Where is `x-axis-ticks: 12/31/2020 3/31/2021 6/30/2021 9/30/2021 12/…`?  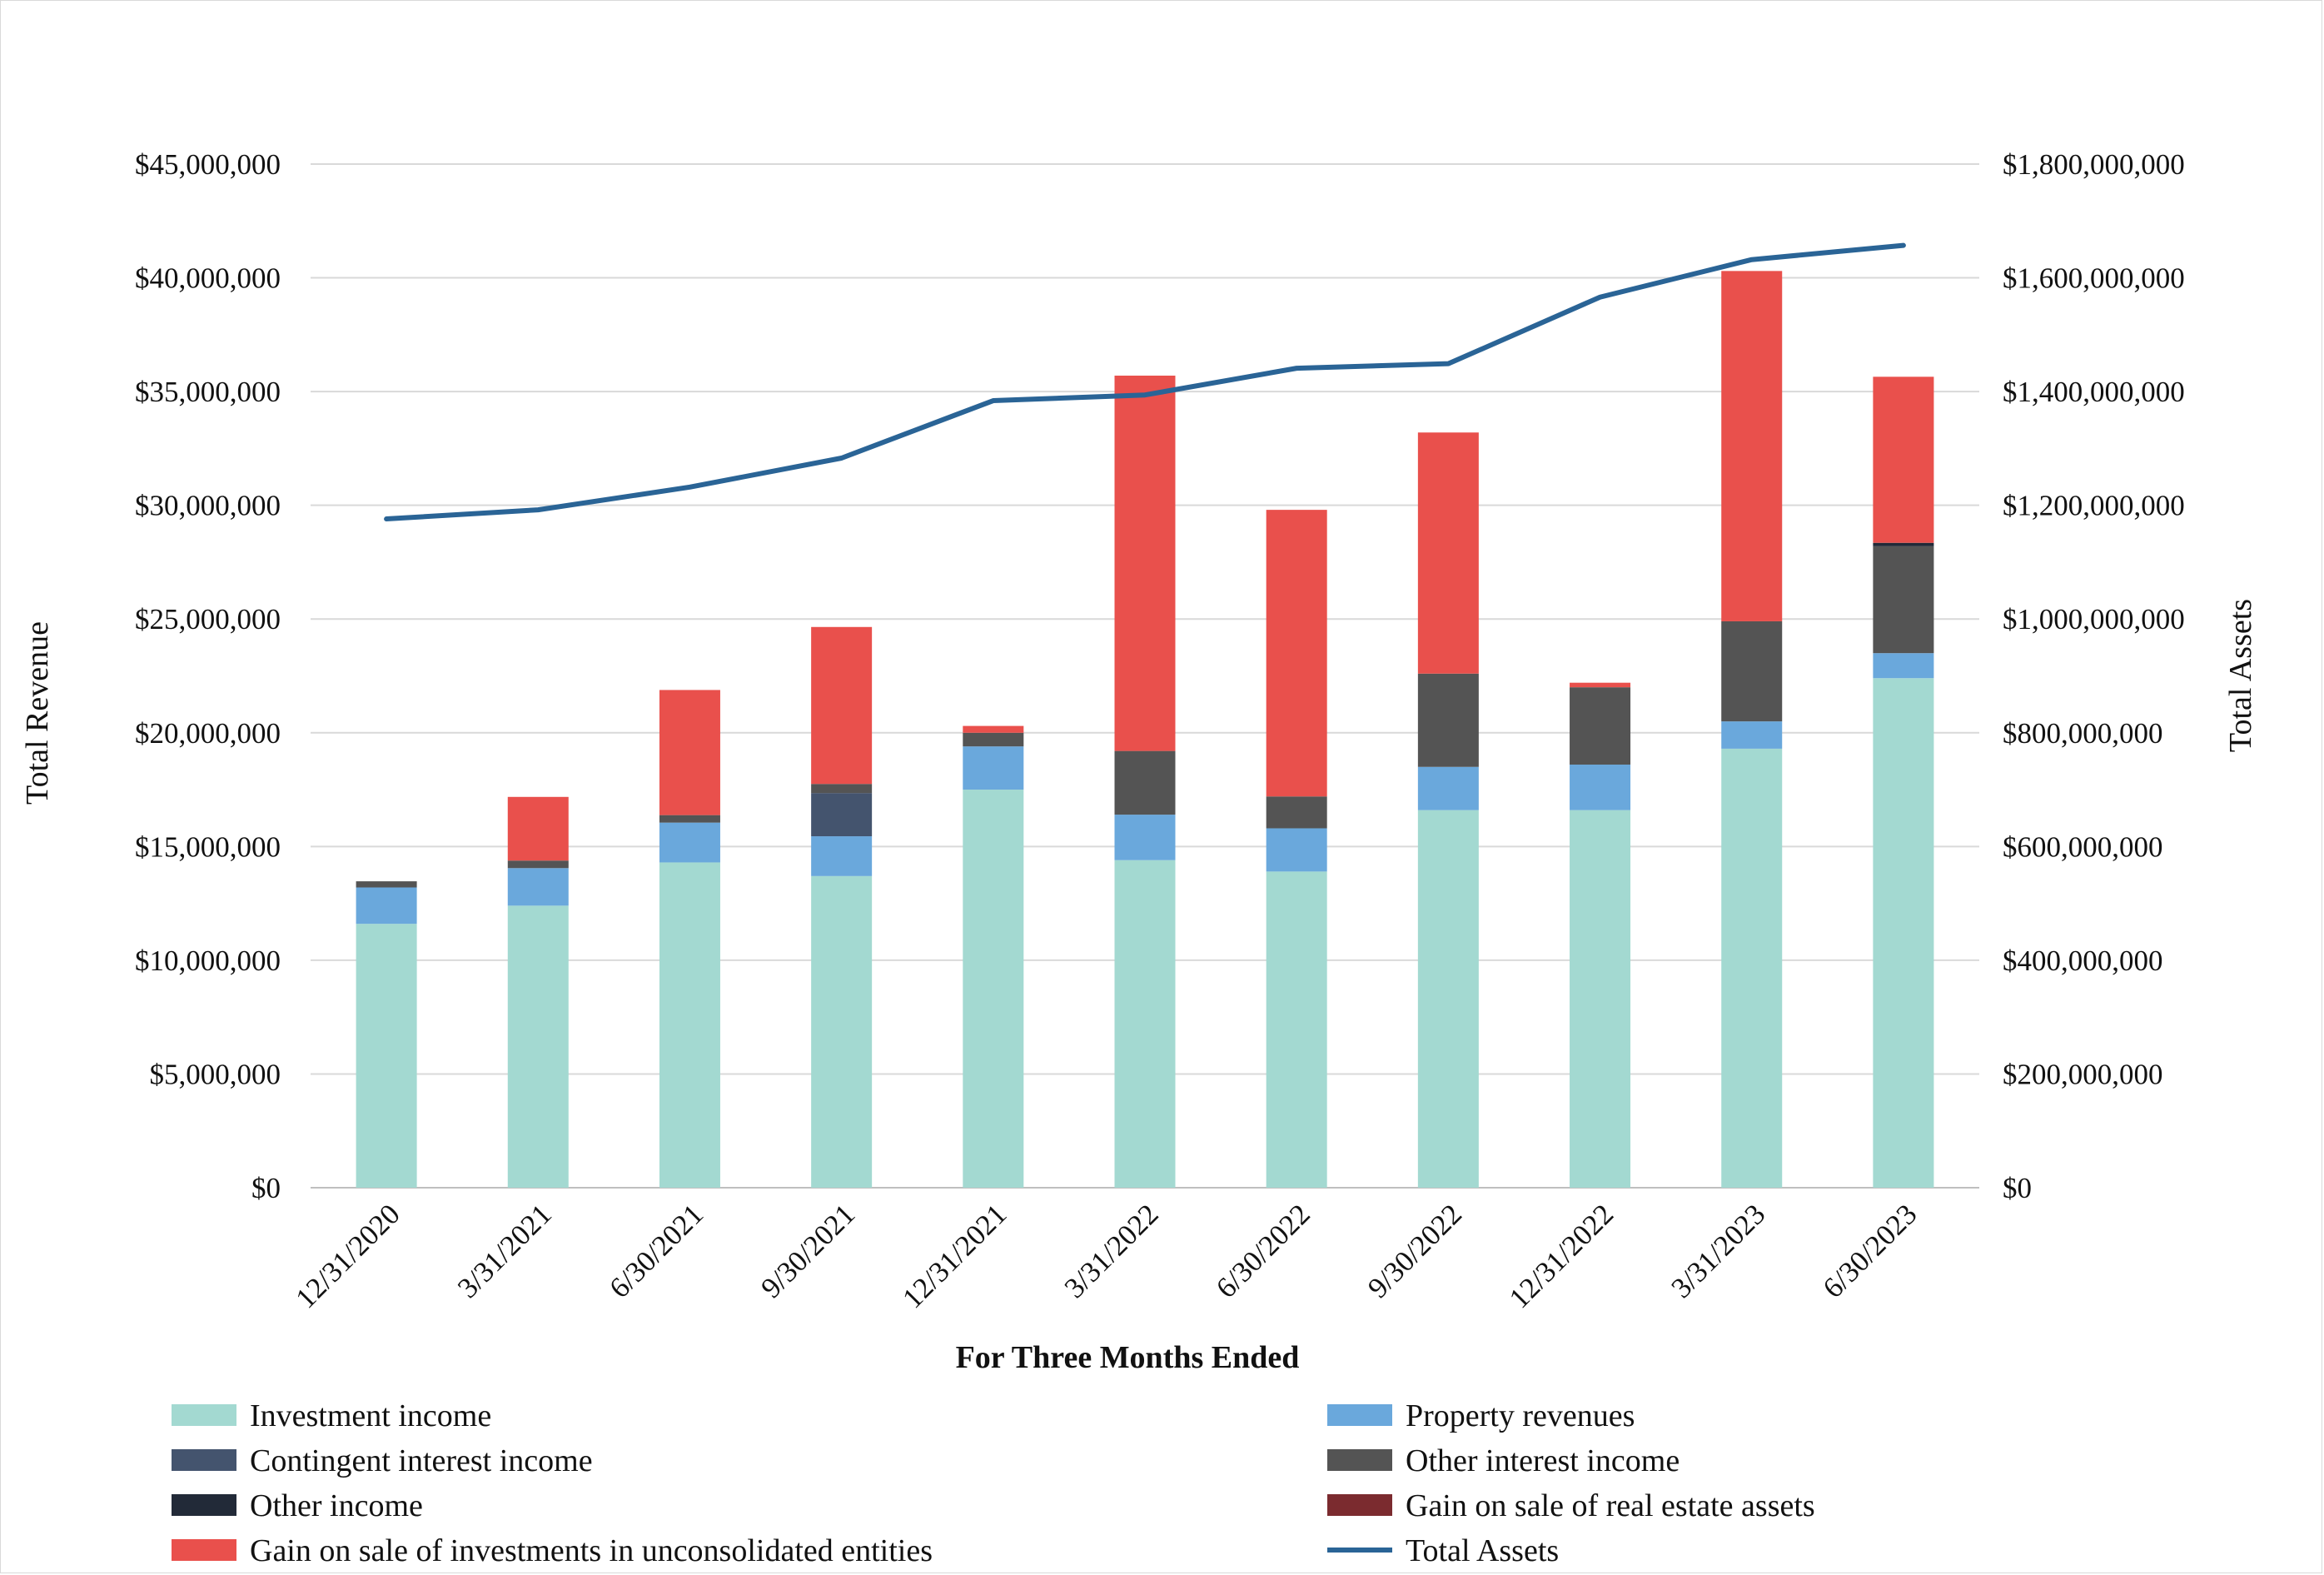
x-axis-ticks: 12/31/2020 3/31/2021 6/30/2021 9/30/2021 12/… is located at coordinates (1106, 1256).